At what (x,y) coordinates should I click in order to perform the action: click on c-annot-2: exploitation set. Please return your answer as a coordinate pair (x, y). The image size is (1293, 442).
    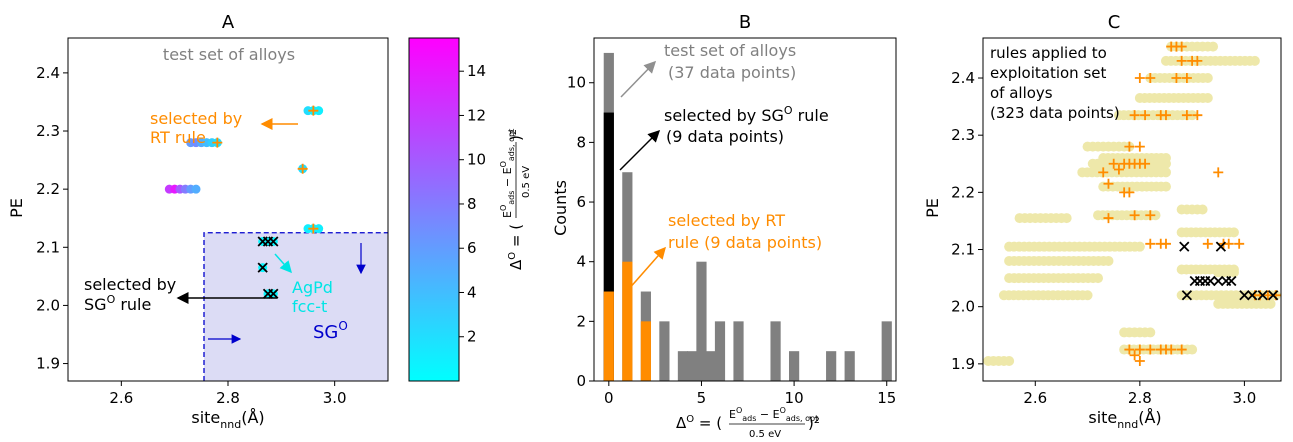
    Looking at the image, I should click on (1048, 73).